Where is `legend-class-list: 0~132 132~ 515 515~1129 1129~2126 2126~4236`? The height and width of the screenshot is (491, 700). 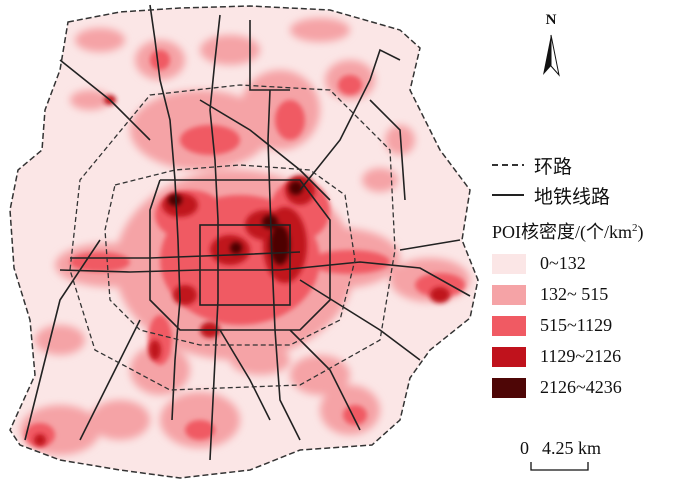
legend-class-list: 0~132 132~ 515 515~1129 1129~2126 2126~4236 is located at coordinates (595, 325).